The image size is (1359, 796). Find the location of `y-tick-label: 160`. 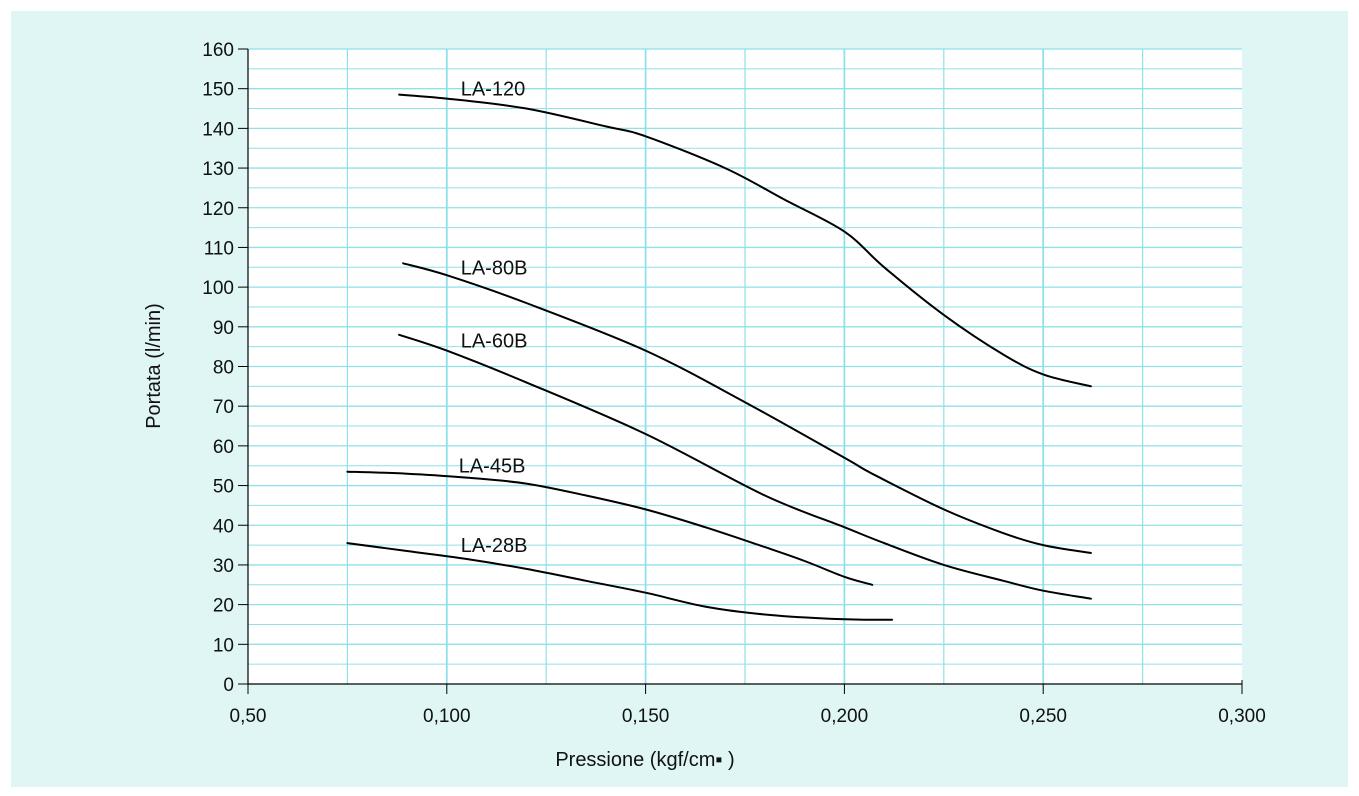

y-tick-label: 160 is located at coordinates (218, 50).